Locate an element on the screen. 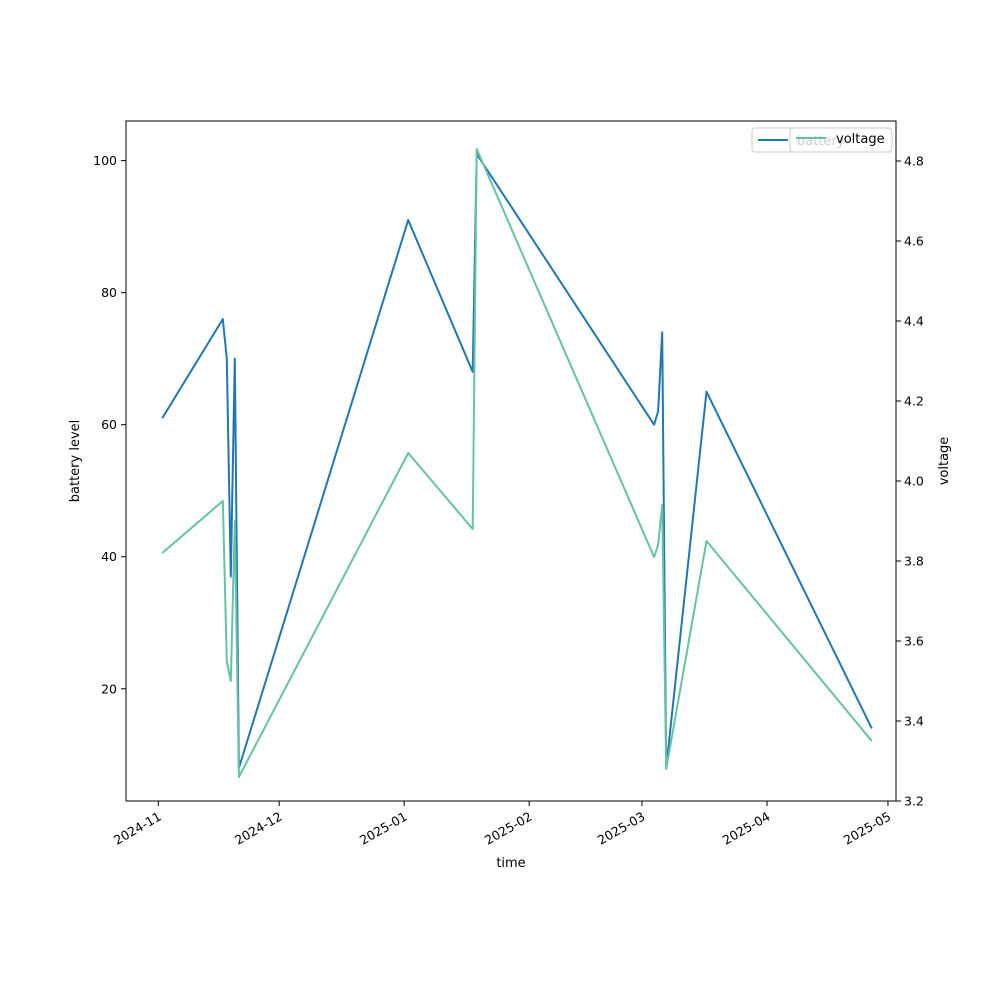  y-right-tick-label: 4.2 is located at coordinates (914, 401).